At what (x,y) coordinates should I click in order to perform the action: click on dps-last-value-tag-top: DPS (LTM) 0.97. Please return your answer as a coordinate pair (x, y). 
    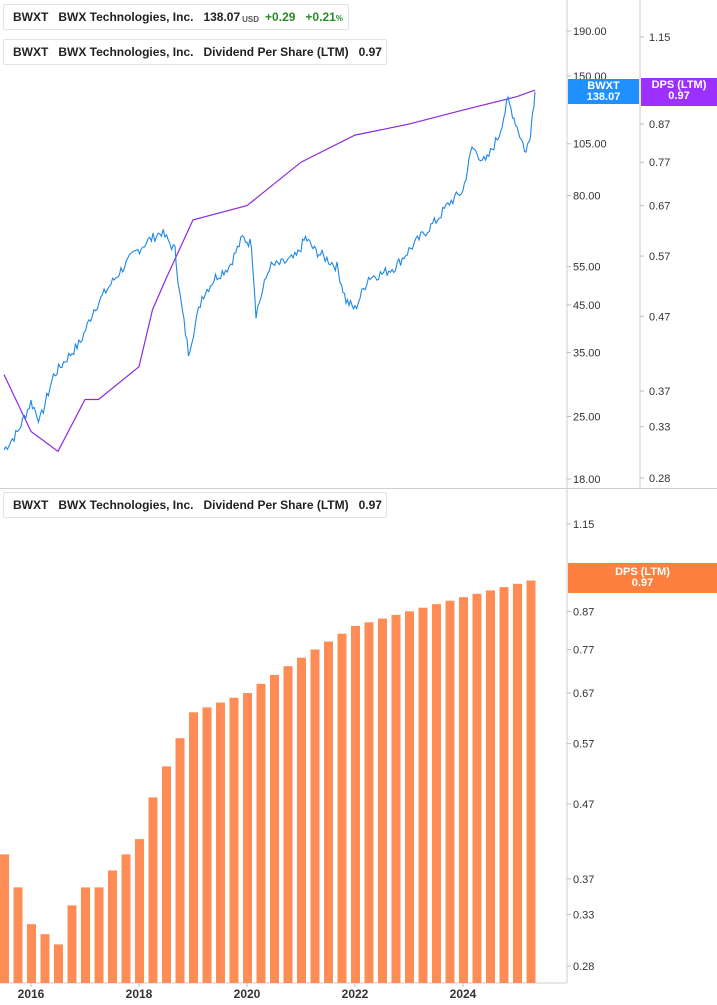
    Looking at the image, I should click on (679, 92).